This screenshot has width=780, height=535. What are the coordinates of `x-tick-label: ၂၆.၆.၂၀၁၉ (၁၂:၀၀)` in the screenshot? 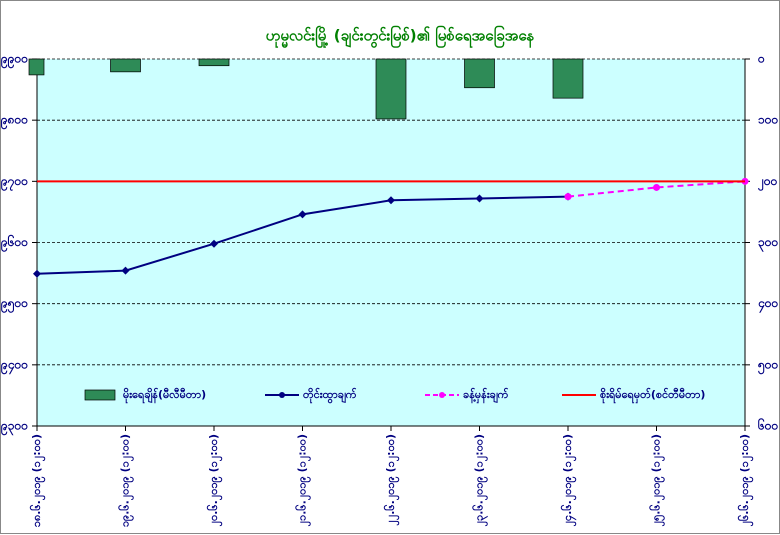 It's located at (746, 480).